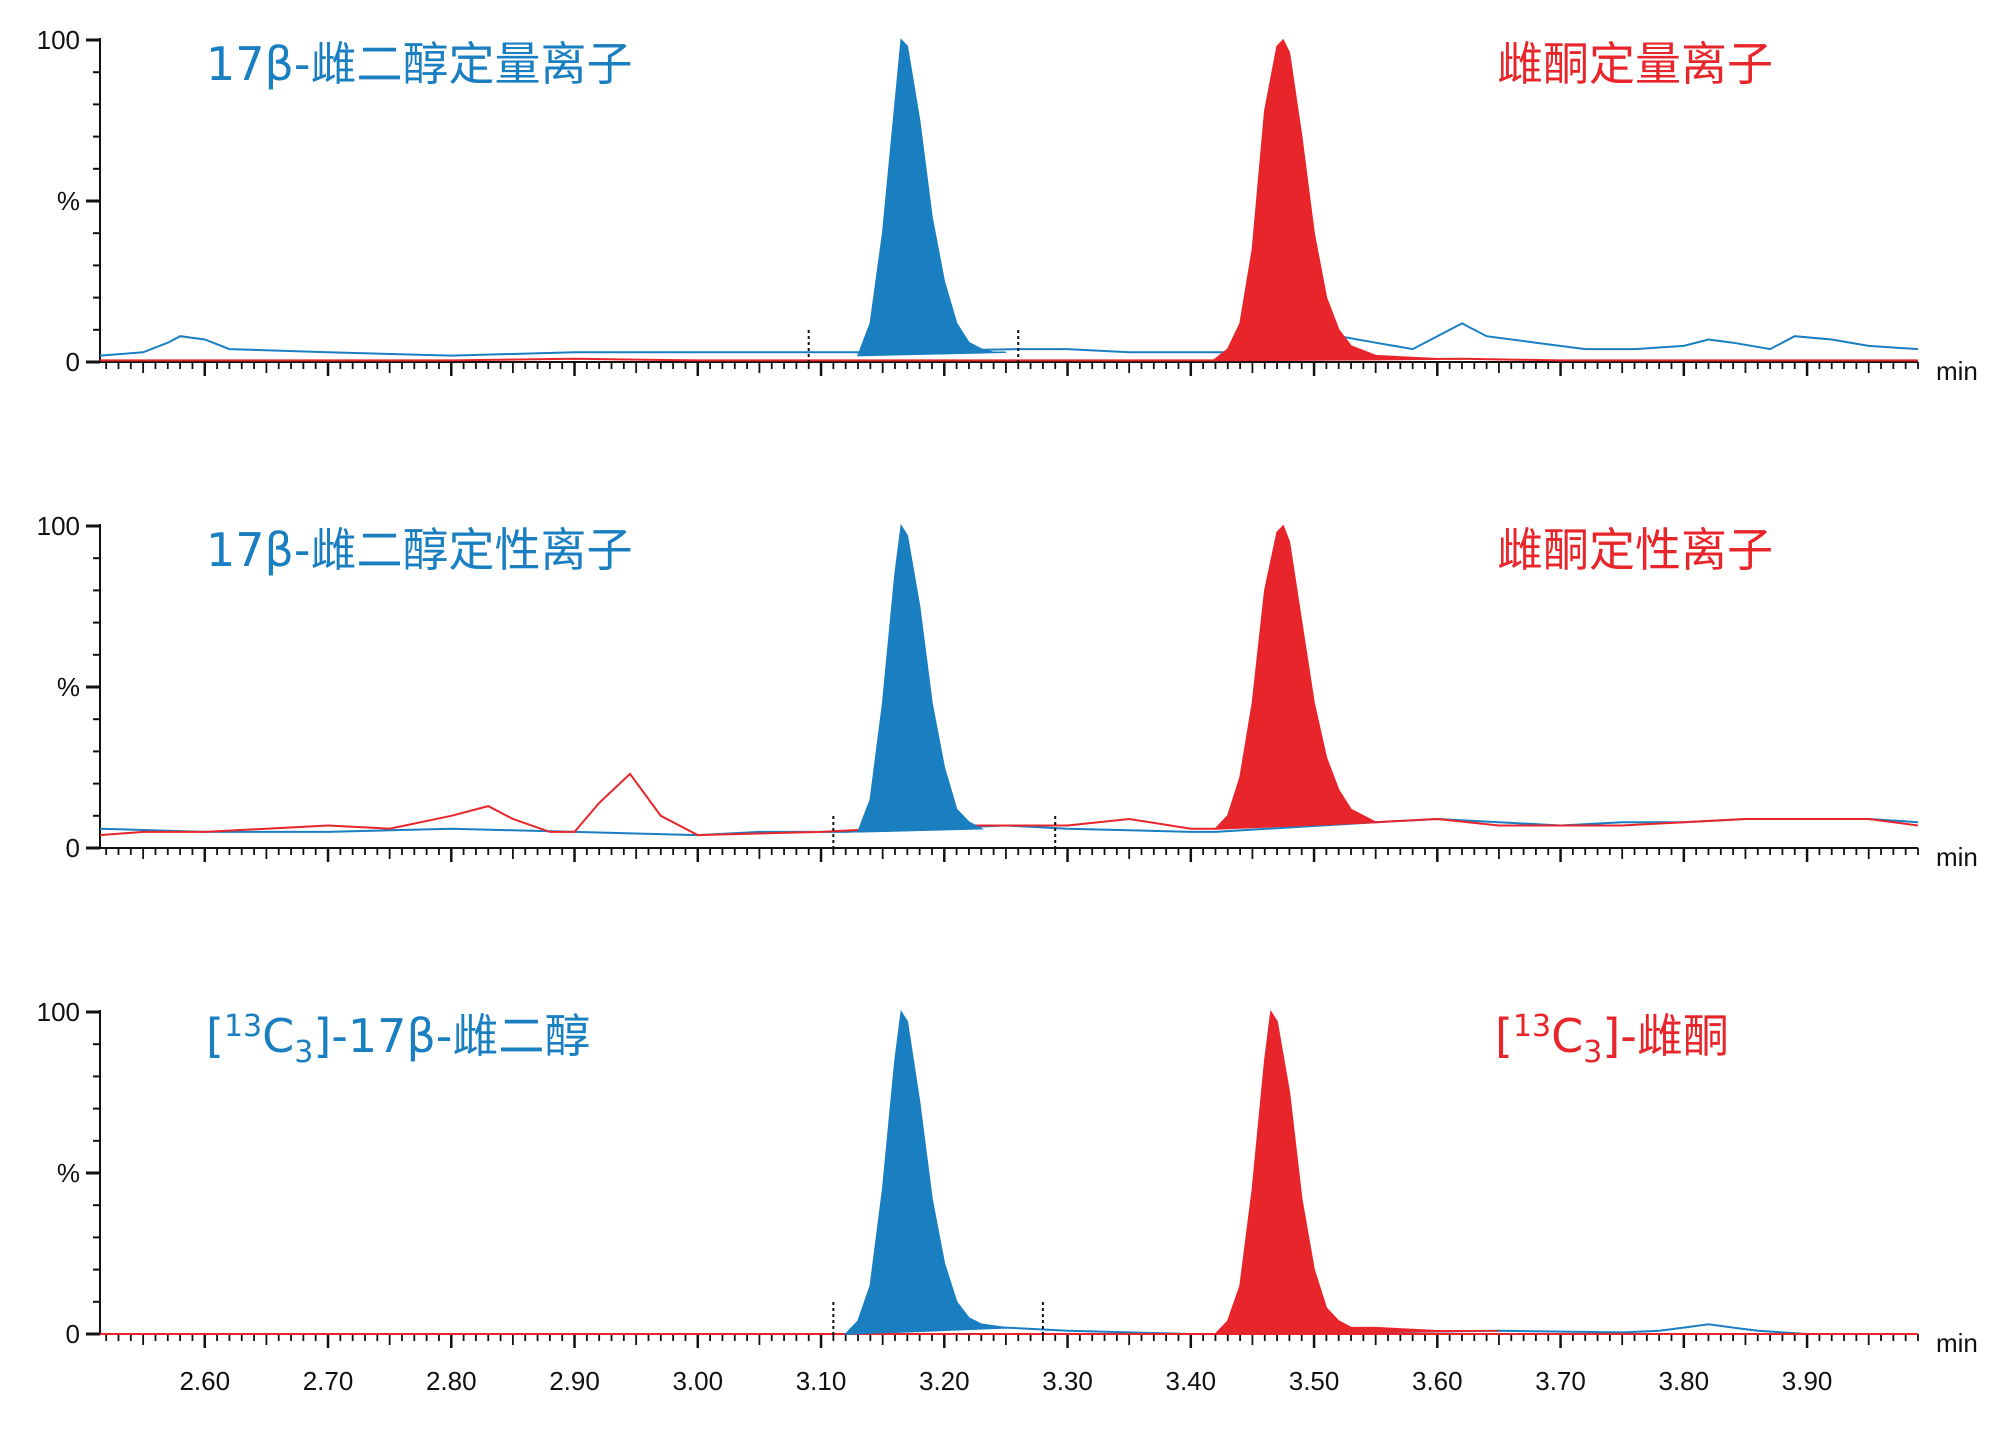 This screenshot has width=2000, height=1432. What do you see at coordinates (1067, 1381) in the screenshot?
I see `x-tick-label: 3.30` at bounding box center [1067, 1381].